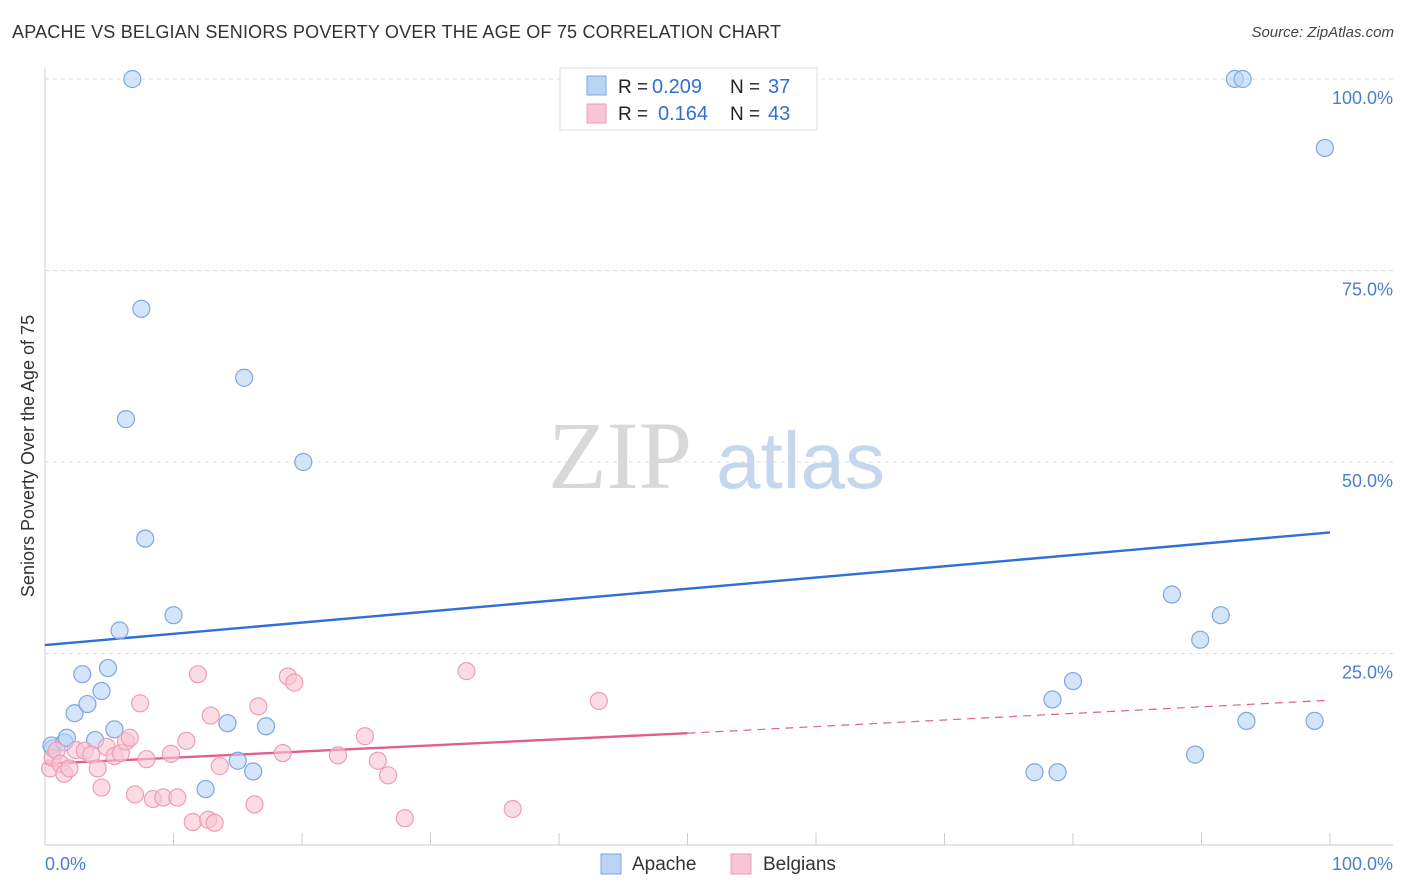 The height and width of the screenshot is (892, 1406). What do you see at coordinates (1322, 32) in the screenshot?
I see `source-label: Source: ZipAtlas.com` at bounding box center [1322, 32].